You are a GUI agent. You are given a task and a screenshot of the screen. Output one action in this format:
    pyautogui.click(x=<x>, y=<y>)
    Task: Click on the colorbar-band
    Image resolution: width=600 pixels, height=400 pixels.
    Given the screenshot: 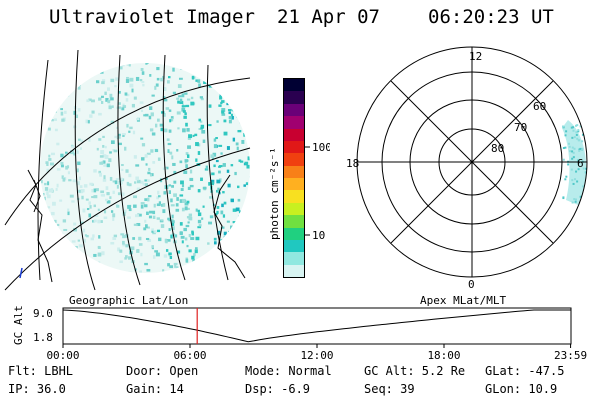 What is the action you would take?
    pyautogui.click(x=294, y=221)
    